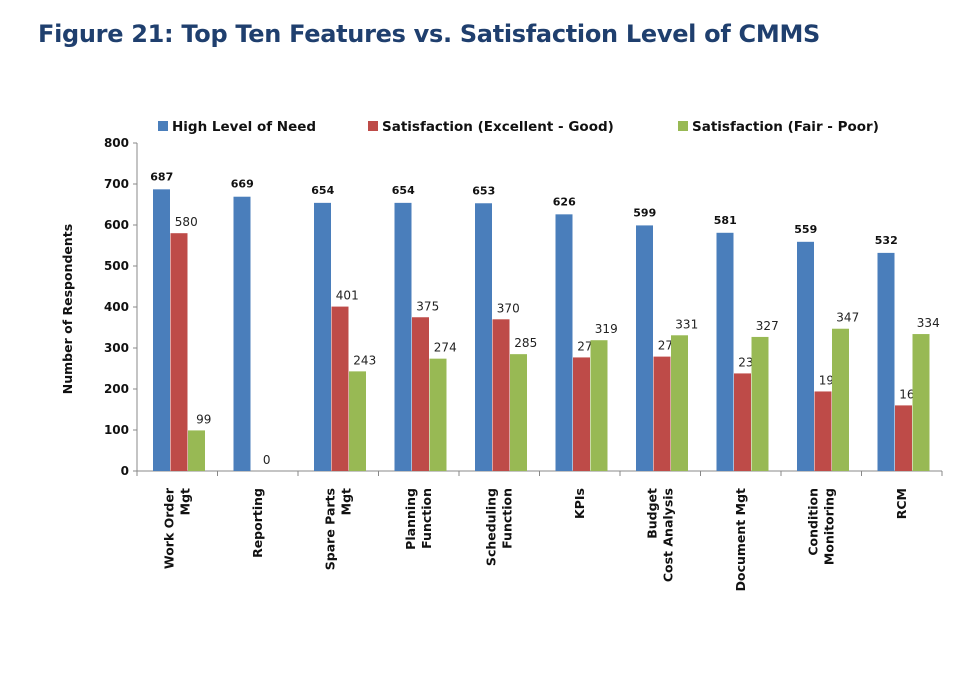 The height and width of the screenshot is (677, 980). Describe the element at coordinates (483, 190) in the screenshot. I see `data-label: 653` at that location.